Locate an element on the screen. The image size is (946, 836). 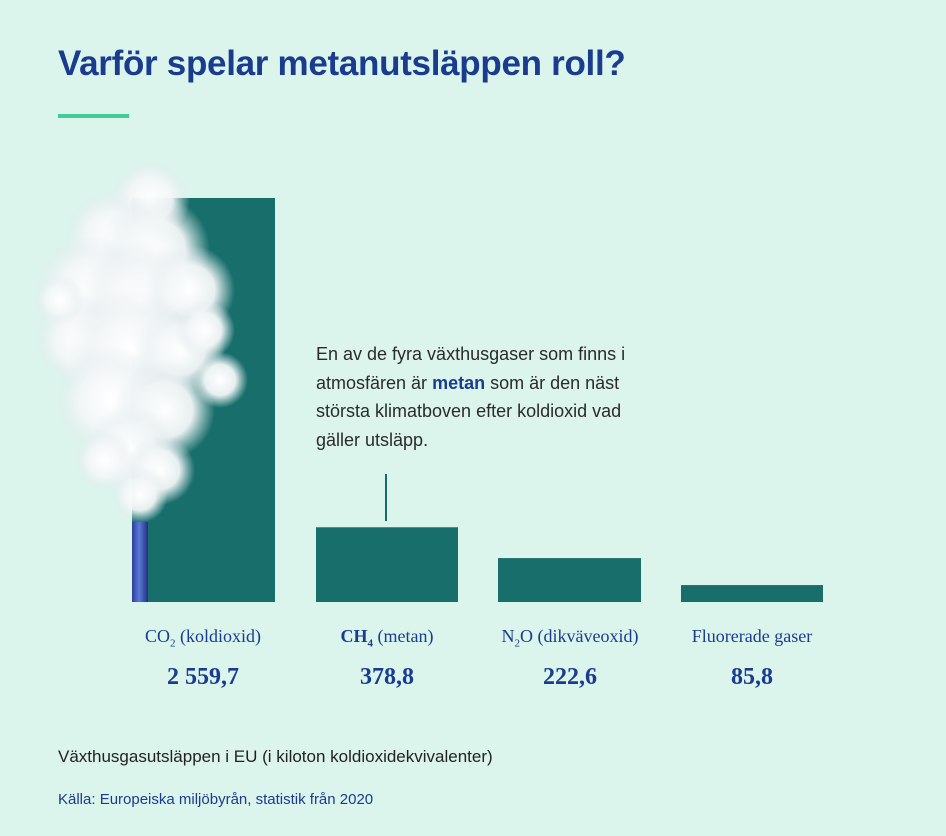
page-title: Varför spelar metanutsläppen roll? is located at coordinates (342, 63).